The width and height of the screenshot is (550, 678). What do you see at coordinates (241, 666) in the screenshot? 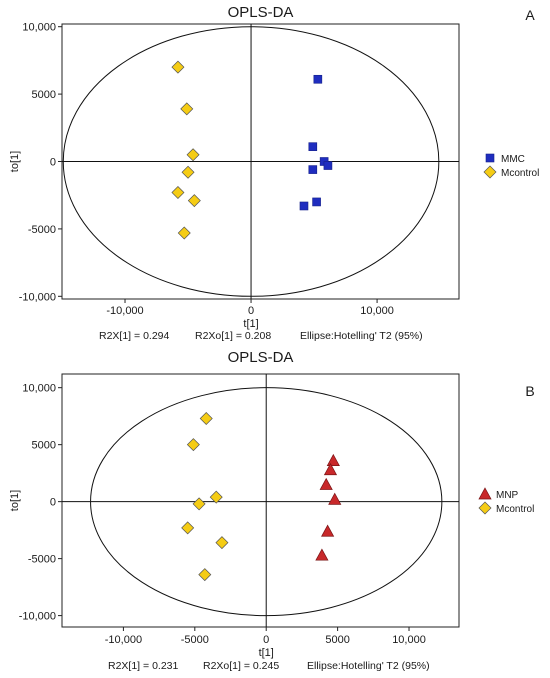
I see `model-stat: R2Xo[1] = 0.245` at bounding box center [241, 666].